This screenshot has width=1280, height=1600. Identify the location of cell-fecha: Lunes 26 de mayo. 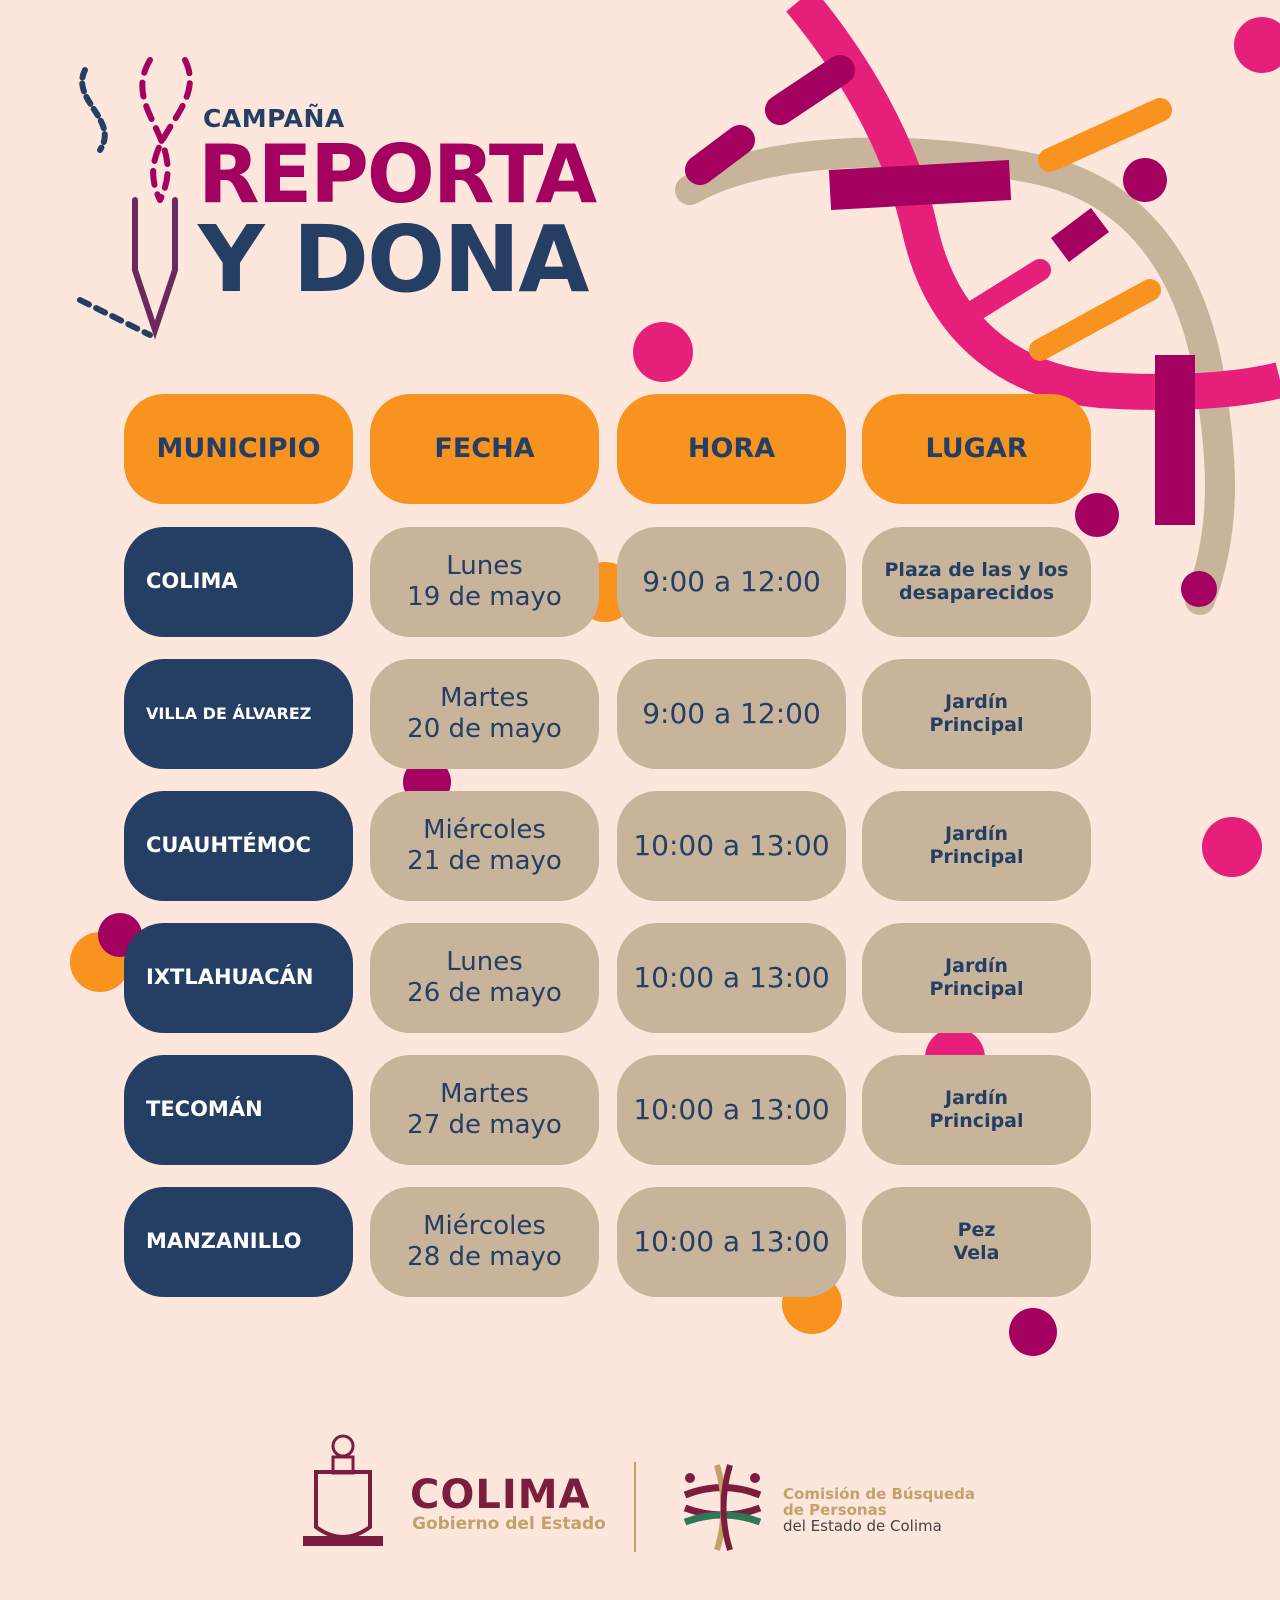
(484, 978).